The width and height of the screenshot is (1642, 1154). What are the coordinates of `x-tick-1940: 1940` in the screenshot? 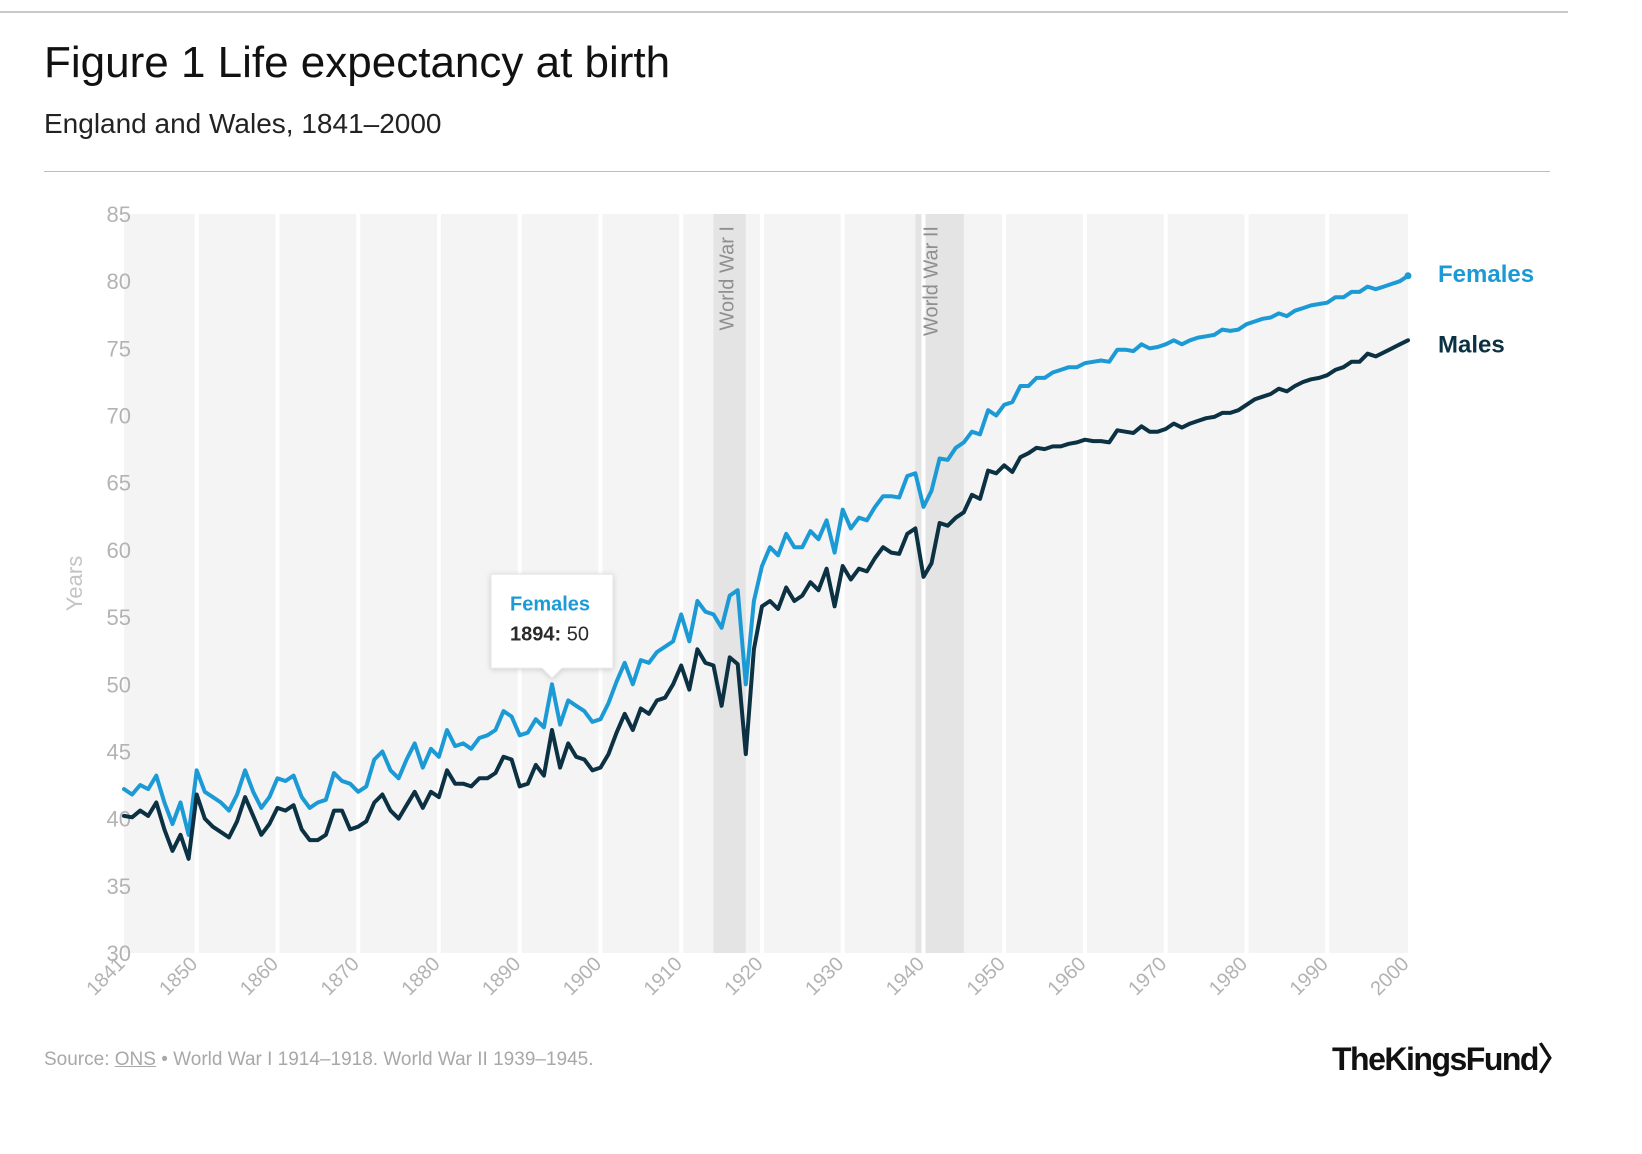 It's located at (905, 976).